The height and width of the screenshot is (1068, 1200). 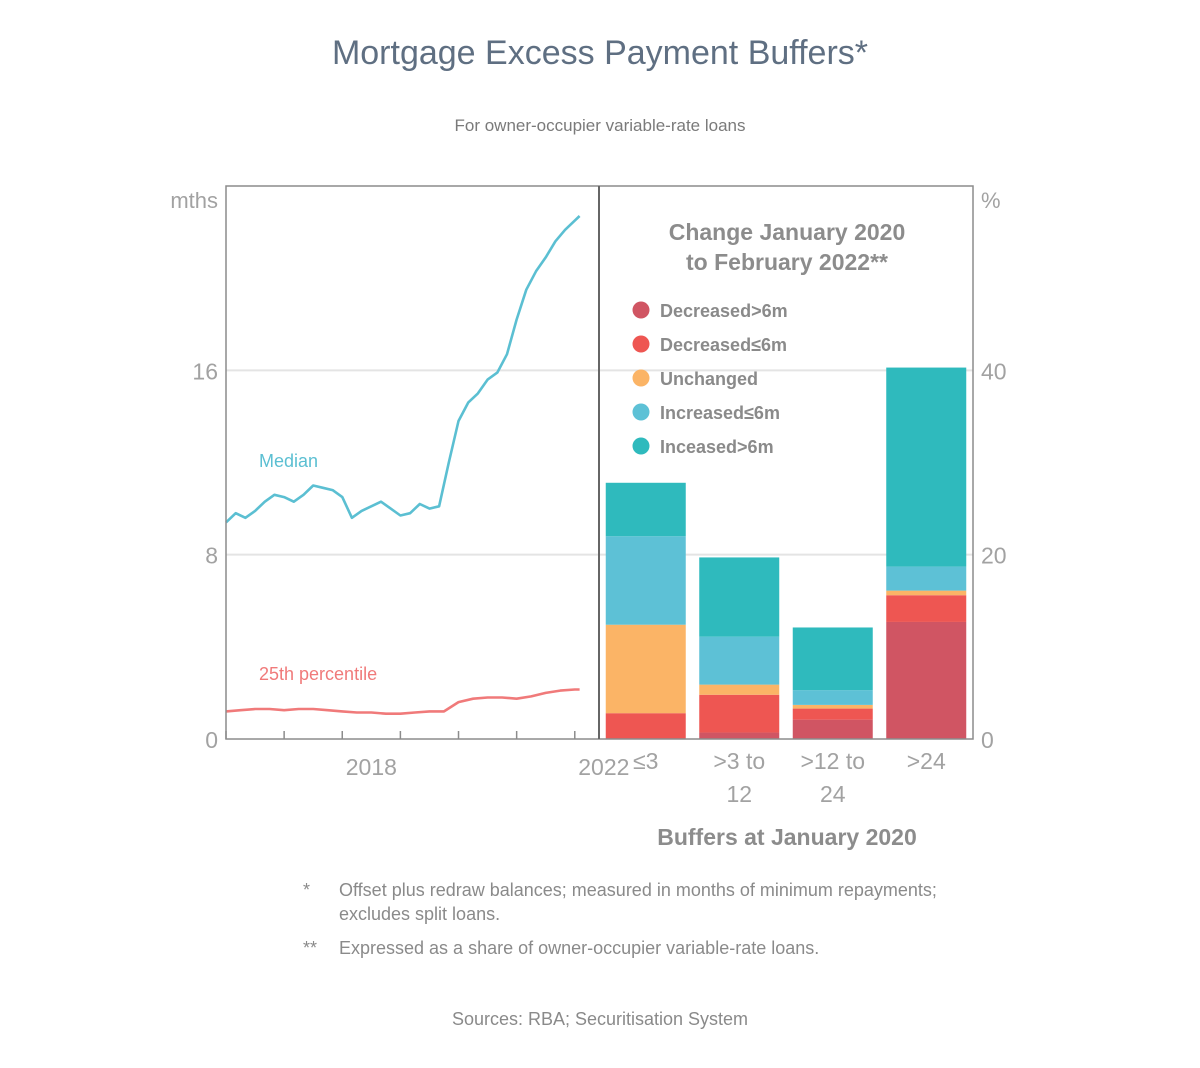 What do you see at coordinates (787, 232) in the screenshot?
I see `panel-title-line-0: Change January 2020` at bounding box center [787, 232].